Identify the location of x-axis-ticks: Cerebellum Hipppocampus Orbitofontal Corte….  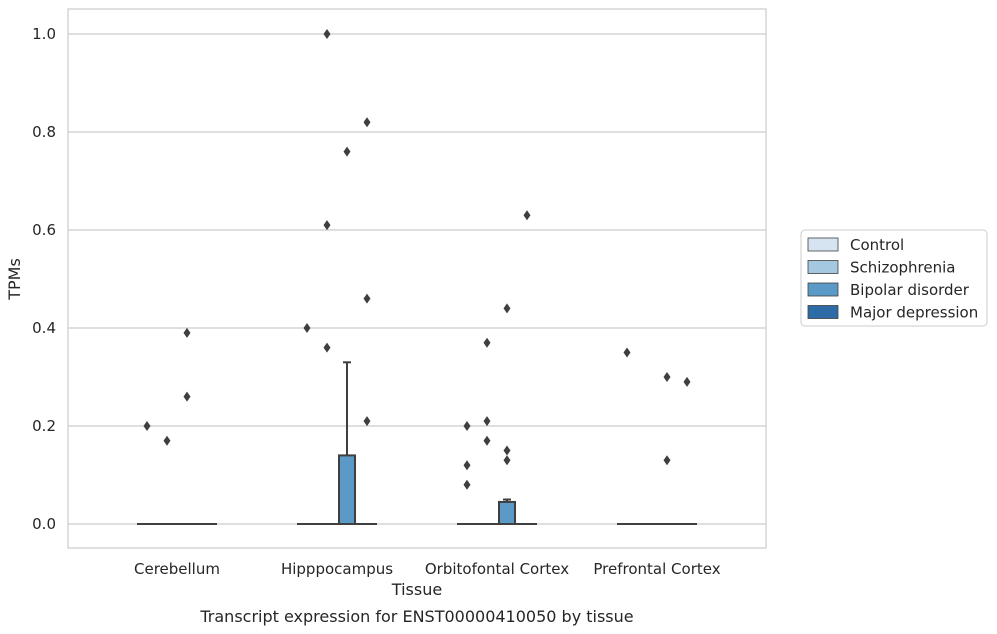
(427, 569).